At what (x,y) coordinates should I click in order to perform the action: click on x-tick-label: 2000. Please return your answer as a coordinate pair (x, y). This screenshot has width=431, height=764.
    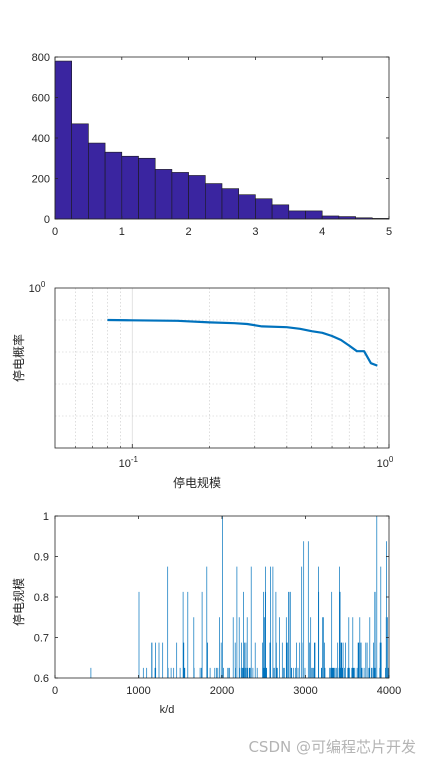
    Looking at the image, I should click on (222, 691).